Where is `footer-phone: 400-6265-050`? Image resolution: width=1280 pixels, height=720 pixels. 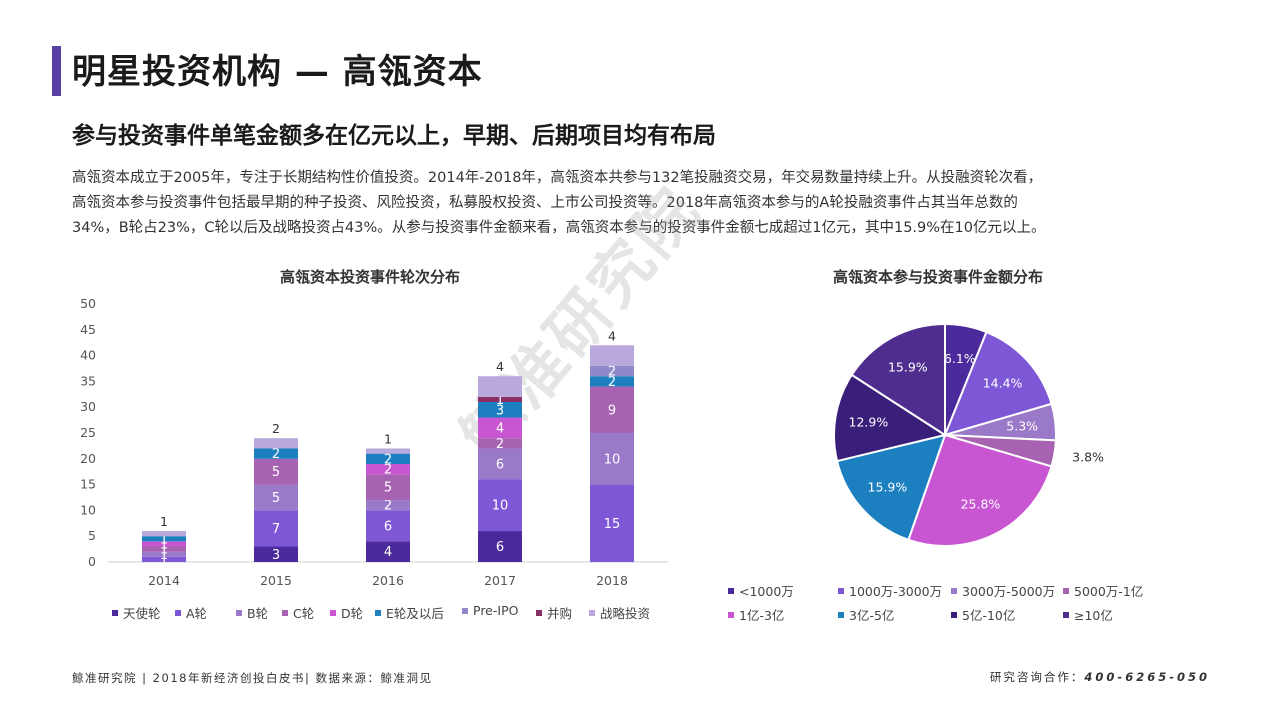 footer-phone: 400-6265-050 is located at coordinates (1147, 677).